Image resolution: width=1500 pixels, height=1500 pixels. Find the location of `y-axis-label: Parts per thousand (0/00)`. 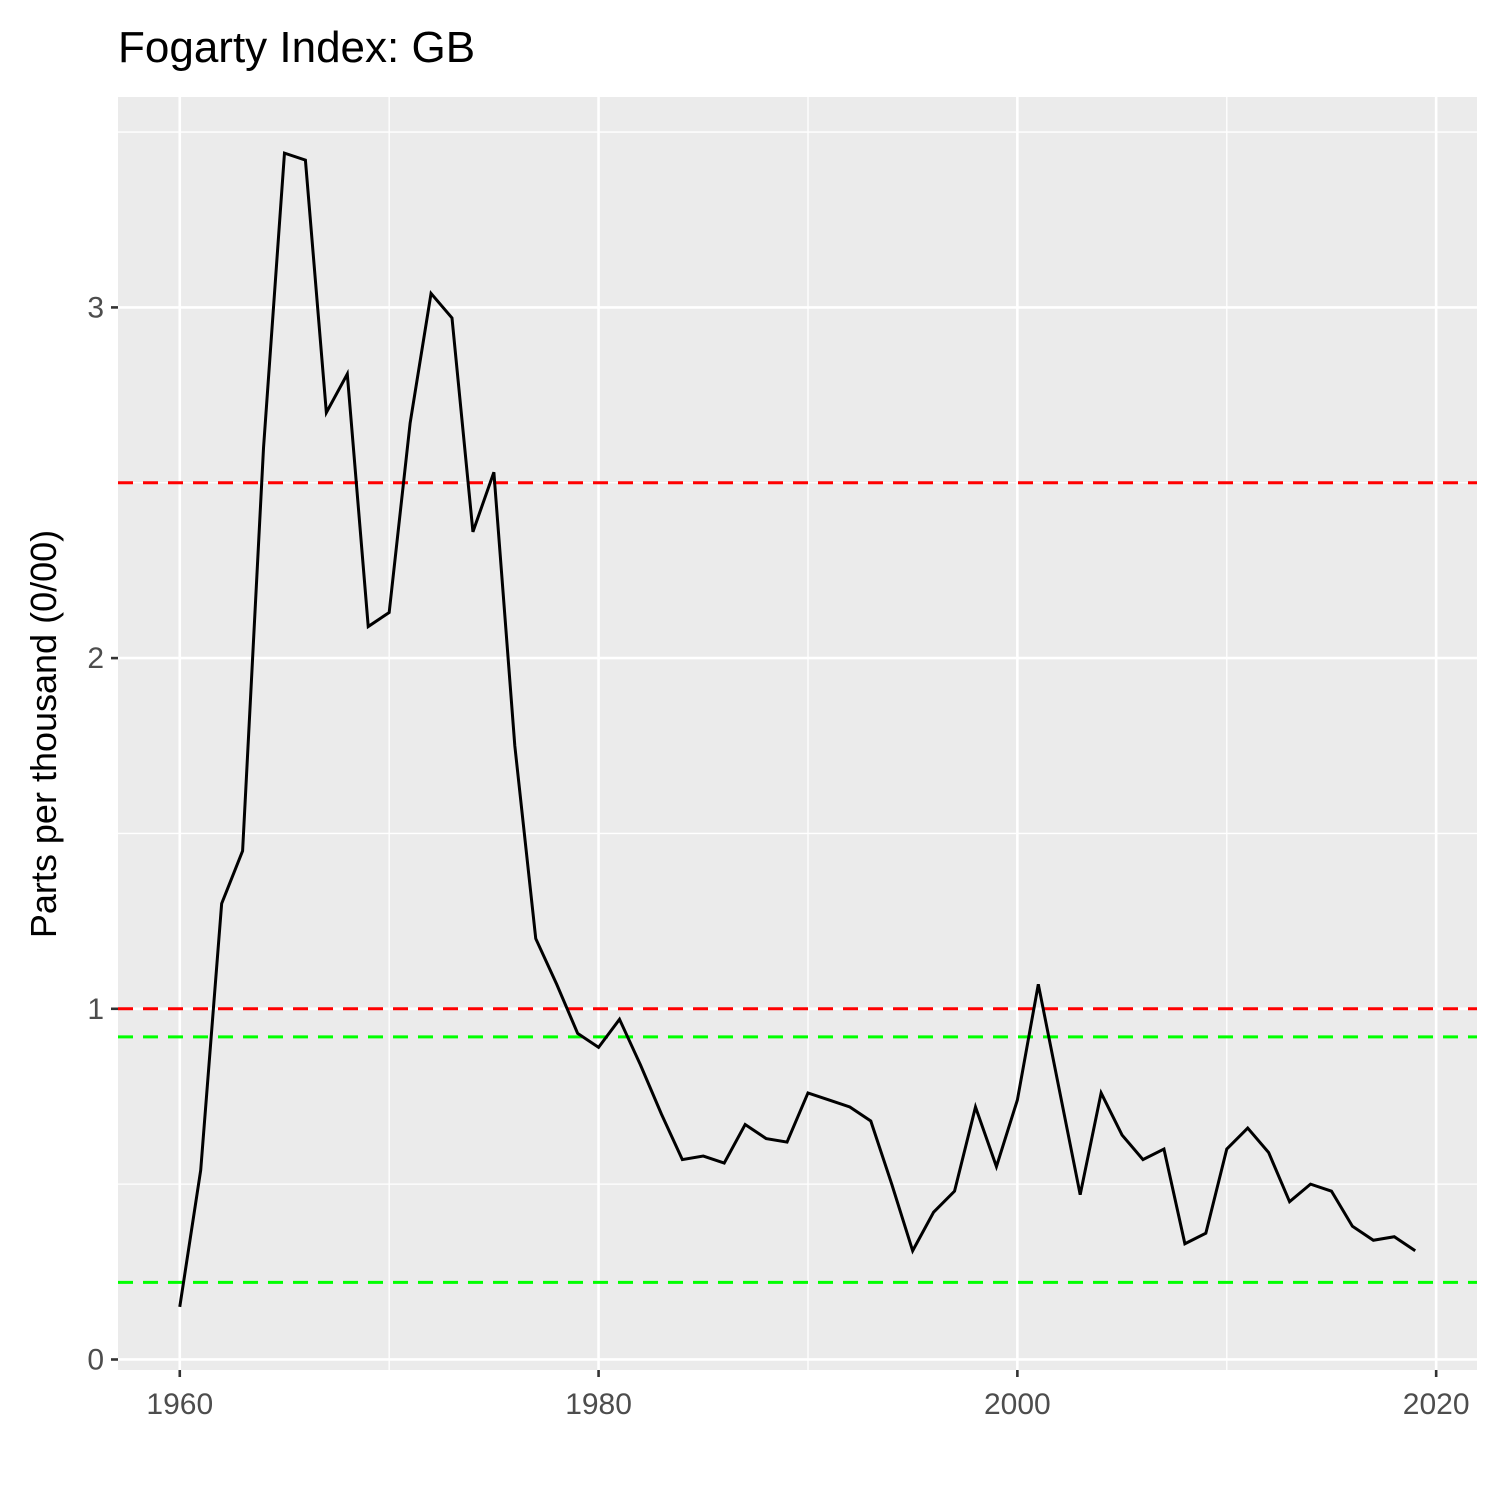

y-axis-label: Parts per thousand (0/00) is located at coordinates (43, 734).